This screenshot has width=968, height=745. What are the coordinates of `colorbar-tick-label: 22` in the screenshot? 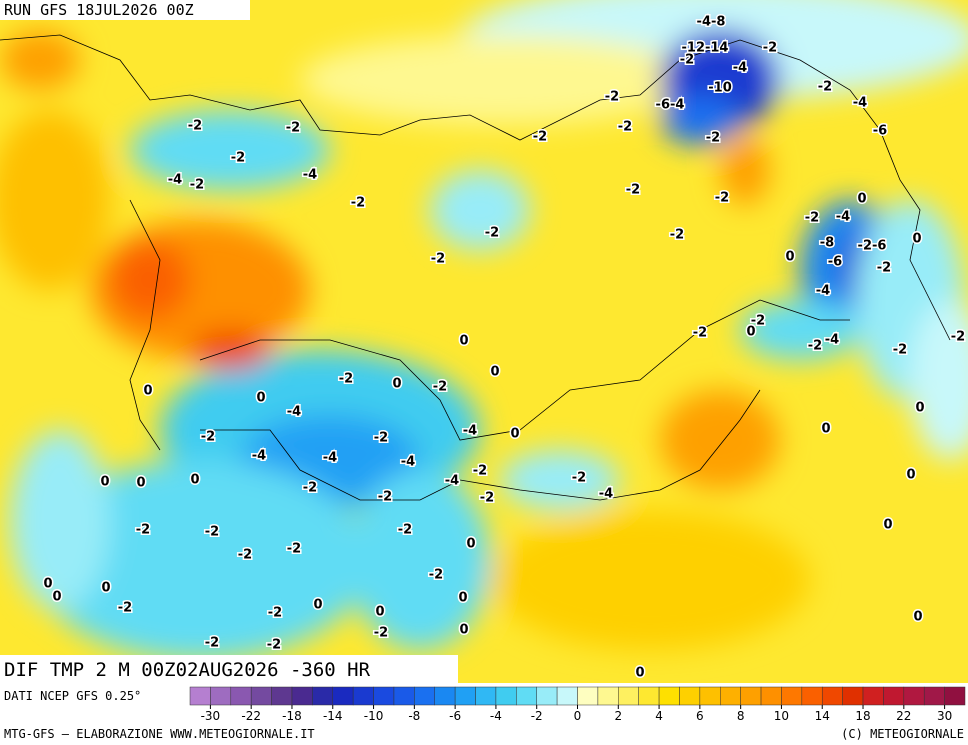 It's located at (903, 716).